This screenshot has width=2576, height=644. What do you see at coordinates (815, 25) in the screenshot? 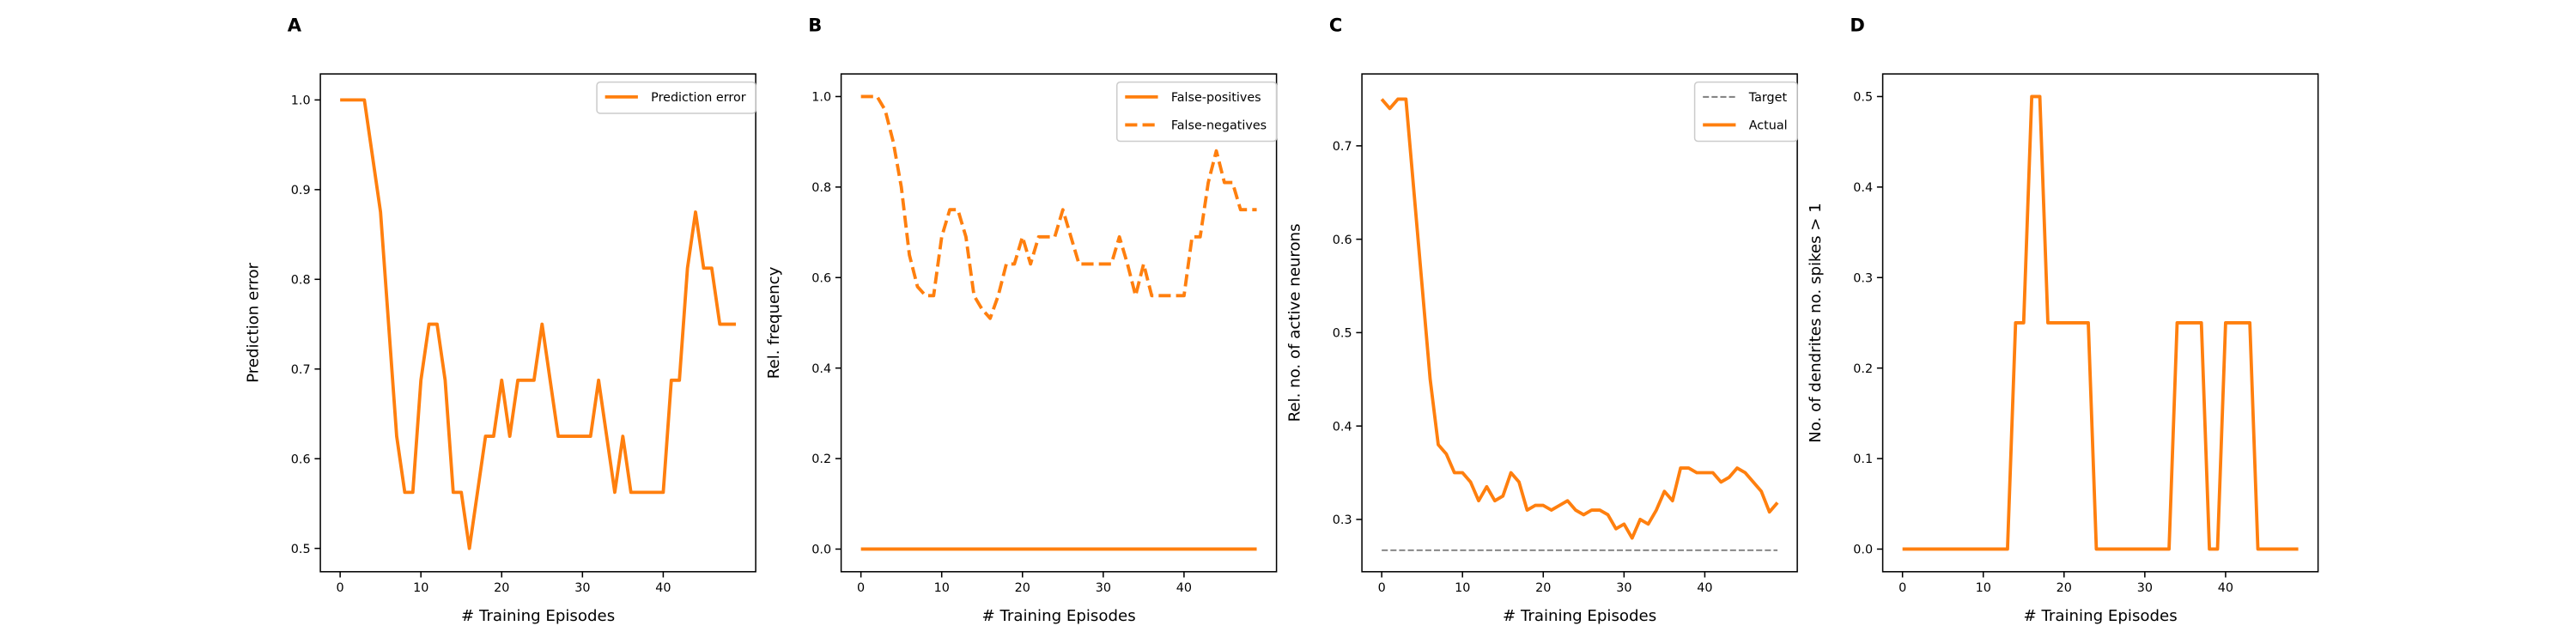
I see `panel-letter: B` at bounding box center [815, 25].